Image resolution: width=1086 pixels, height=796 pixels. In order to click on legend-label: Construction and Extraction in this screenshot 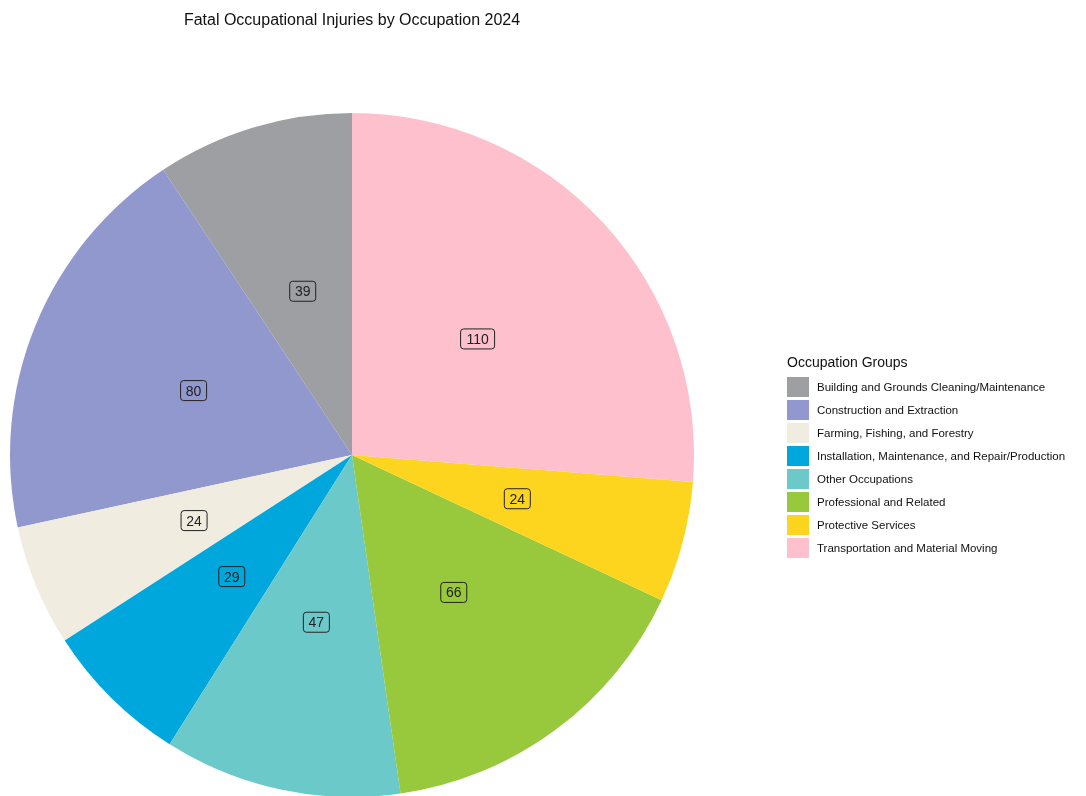, I will do `click(888, 410)`.